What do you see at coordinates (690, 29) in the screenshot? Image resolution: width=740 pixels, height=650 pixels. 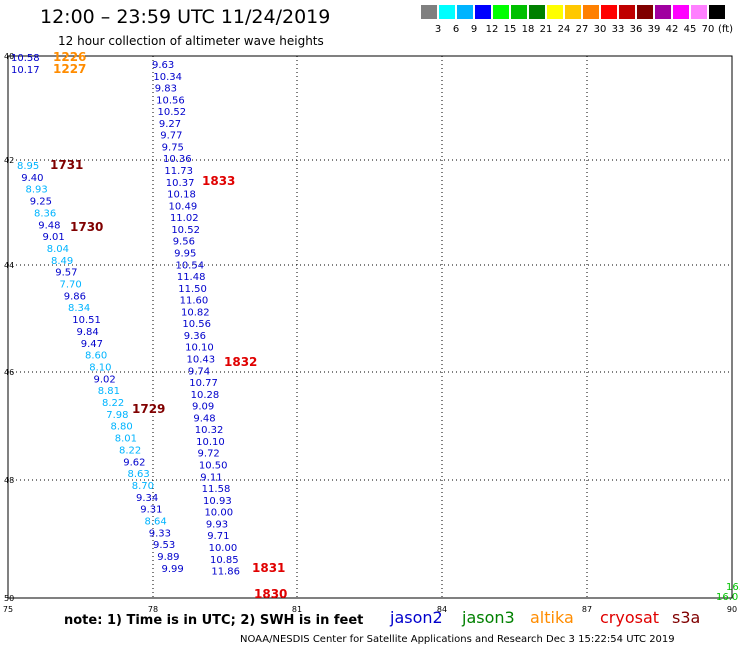 I see `legend-label: 45` at bounding box center [690, 29].